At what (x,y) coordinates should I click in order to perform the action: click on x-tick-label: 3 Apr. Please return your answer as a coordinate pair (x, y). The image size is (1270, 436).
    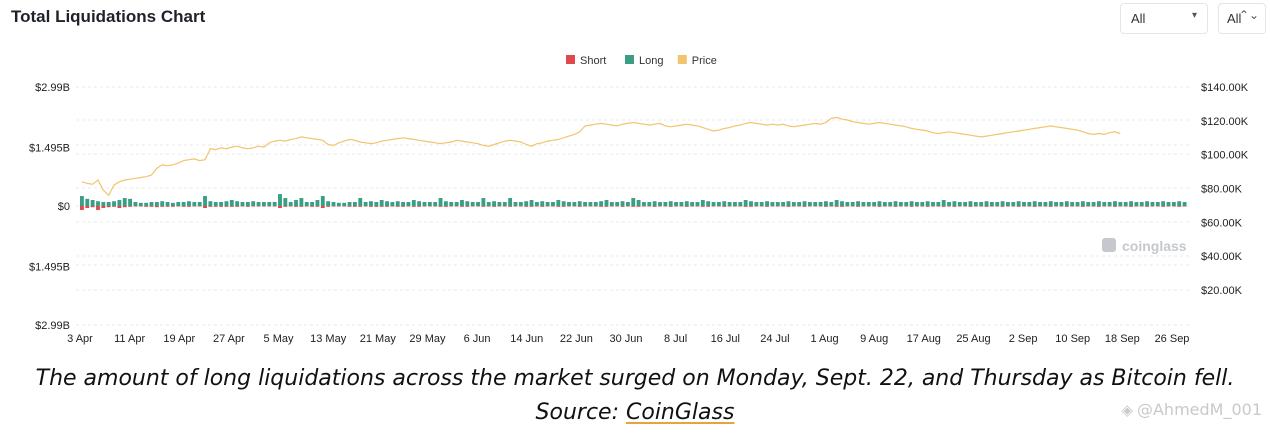
    Looking at the image, I should click on (80, 339).